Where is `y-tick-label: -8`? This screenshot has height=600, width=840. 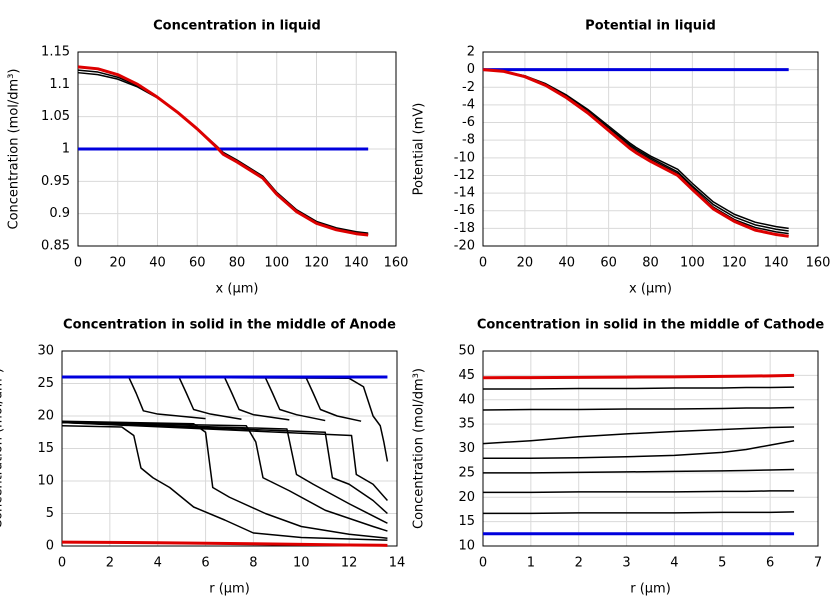 y-tick-label: -8 is located at coordinates (468, 140).